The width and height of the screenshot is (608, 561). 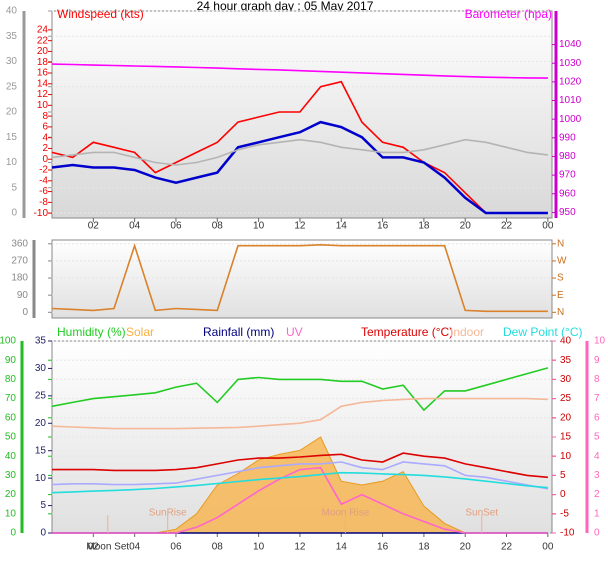 What do you see at coordinates (43, 62) in the screenshot?
I see `y-tick-label: 18` at bounding box center [43, 62].